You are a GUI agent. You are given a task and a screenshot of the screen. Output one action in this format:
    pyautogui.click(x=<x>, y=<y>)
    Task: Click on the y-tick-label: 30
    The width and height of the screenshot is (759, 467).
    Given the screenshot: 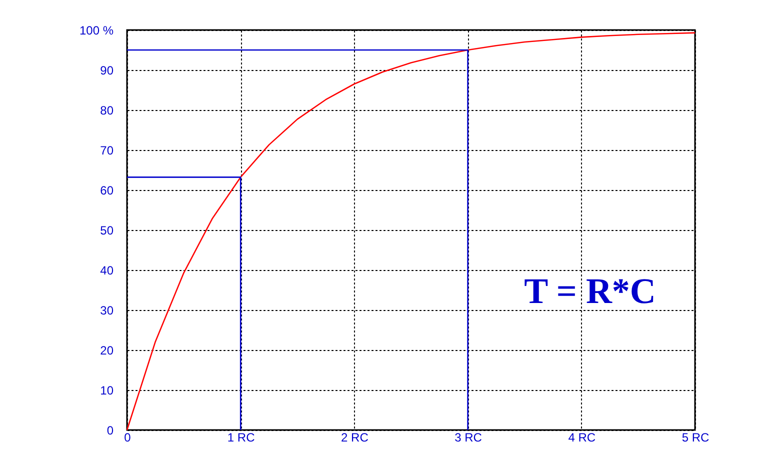 What is the action you would take?
    pyautogui.click(x=107, y=311)
    